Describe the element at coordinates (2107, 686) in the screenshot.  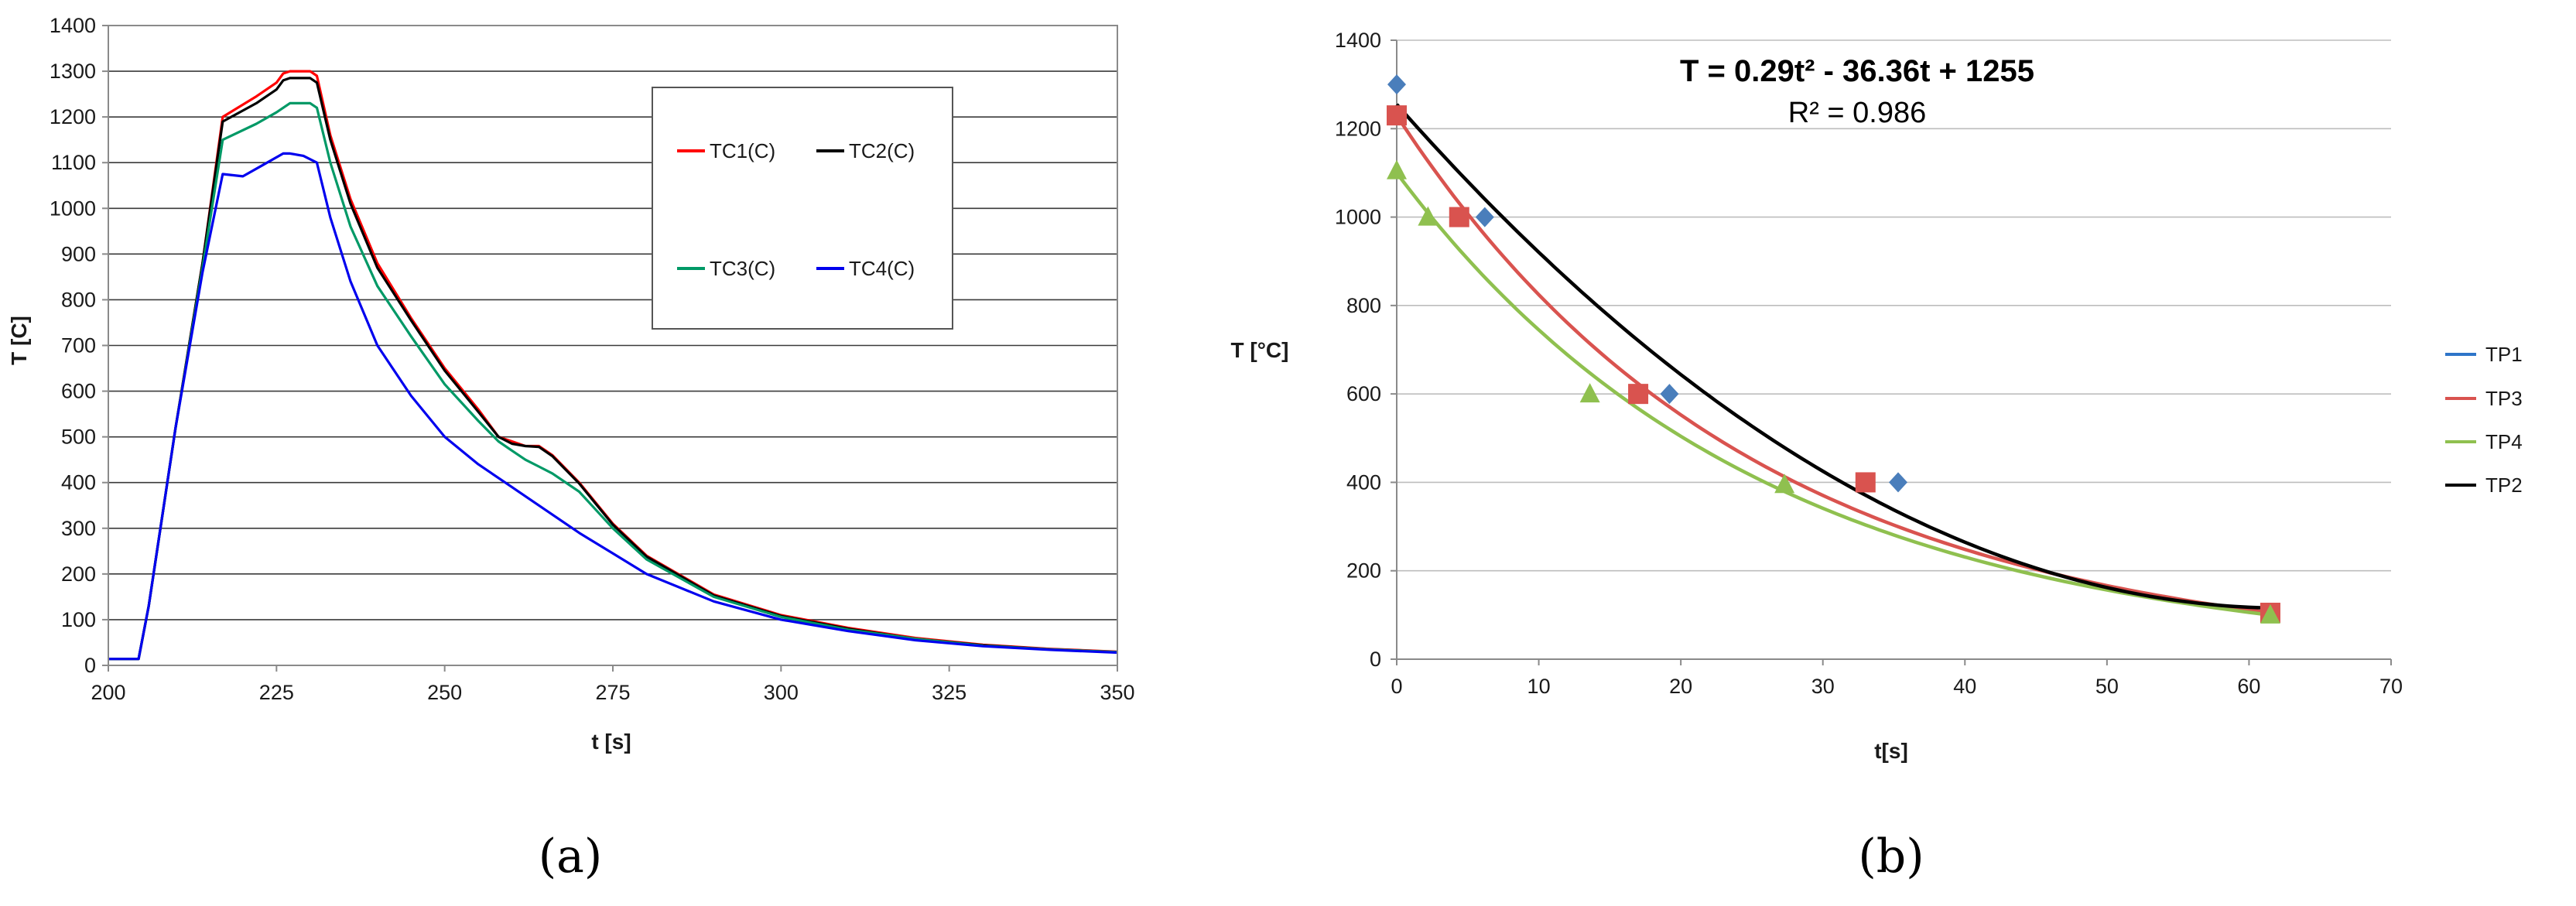
I see `chart-b-x-tick-label: 50` at that location.